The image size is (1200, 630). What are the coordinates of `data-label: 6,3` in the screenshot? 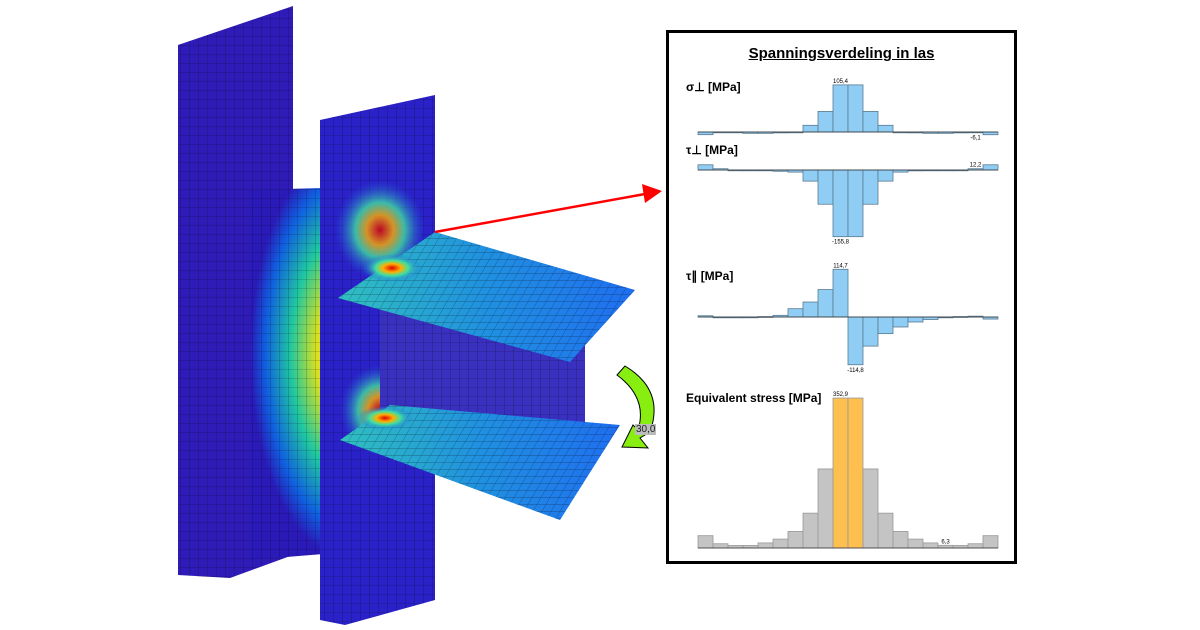 It's located at (945, 542).